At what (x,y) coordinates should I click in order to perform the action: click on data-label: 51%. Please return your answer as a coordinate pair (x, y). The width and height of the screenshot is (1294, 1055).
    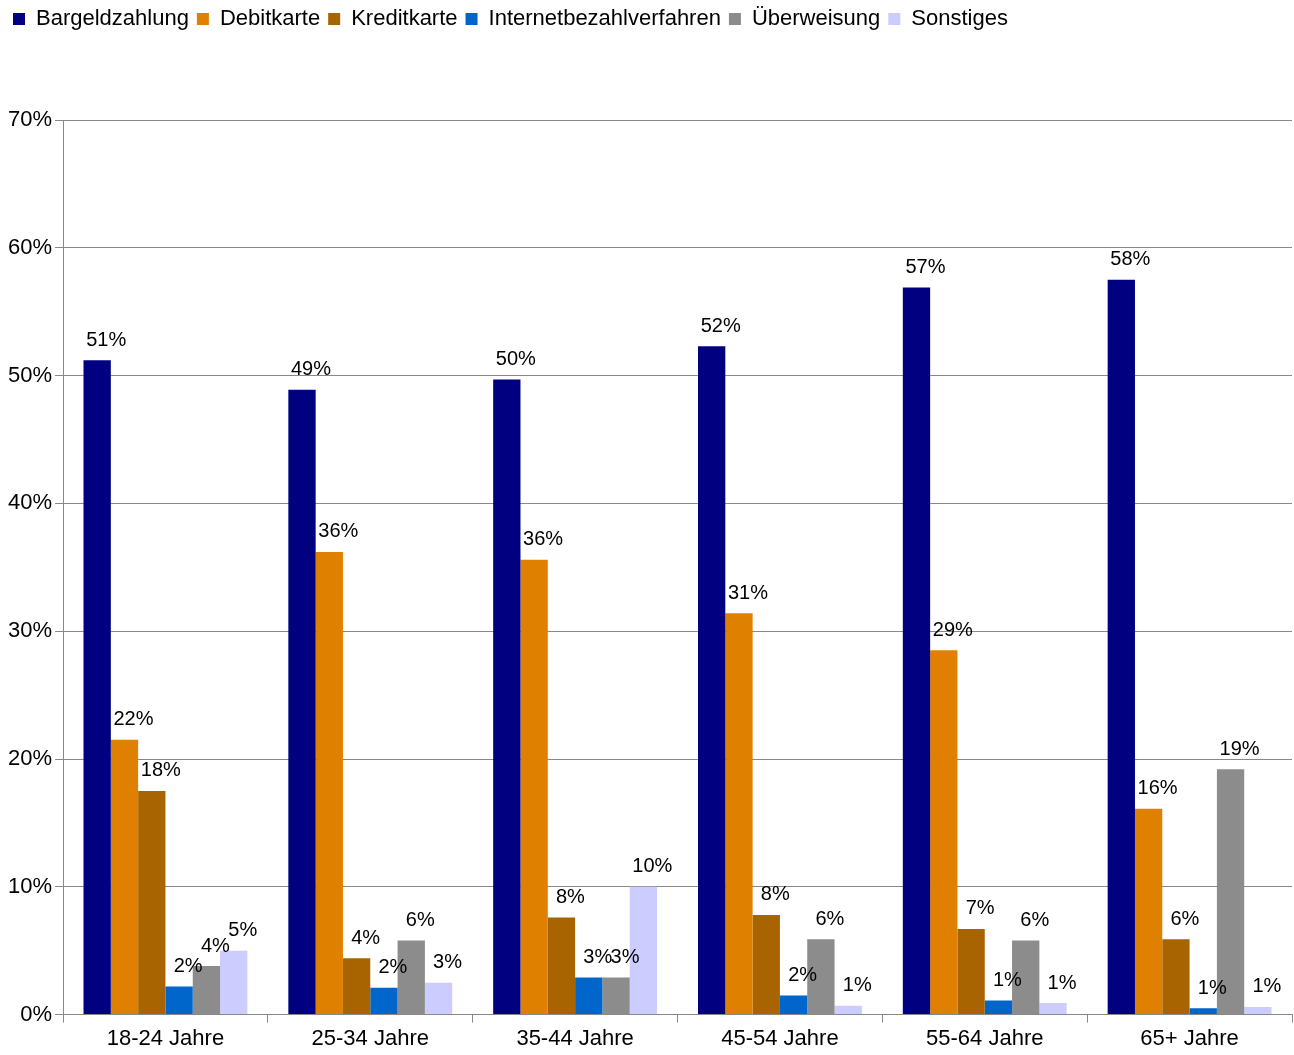
    Looking at the image, I should click on (106, 338).